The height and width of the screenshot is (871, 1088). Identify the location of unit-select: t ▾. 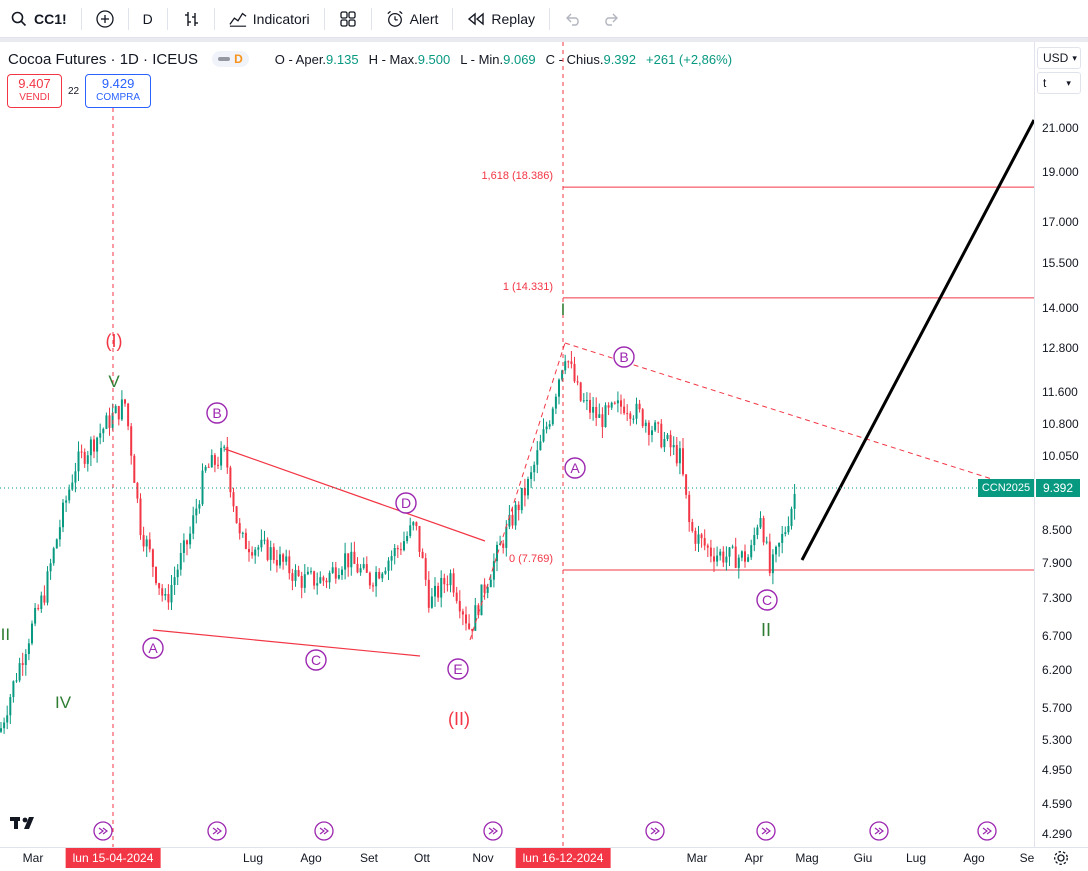
(1059, 83).